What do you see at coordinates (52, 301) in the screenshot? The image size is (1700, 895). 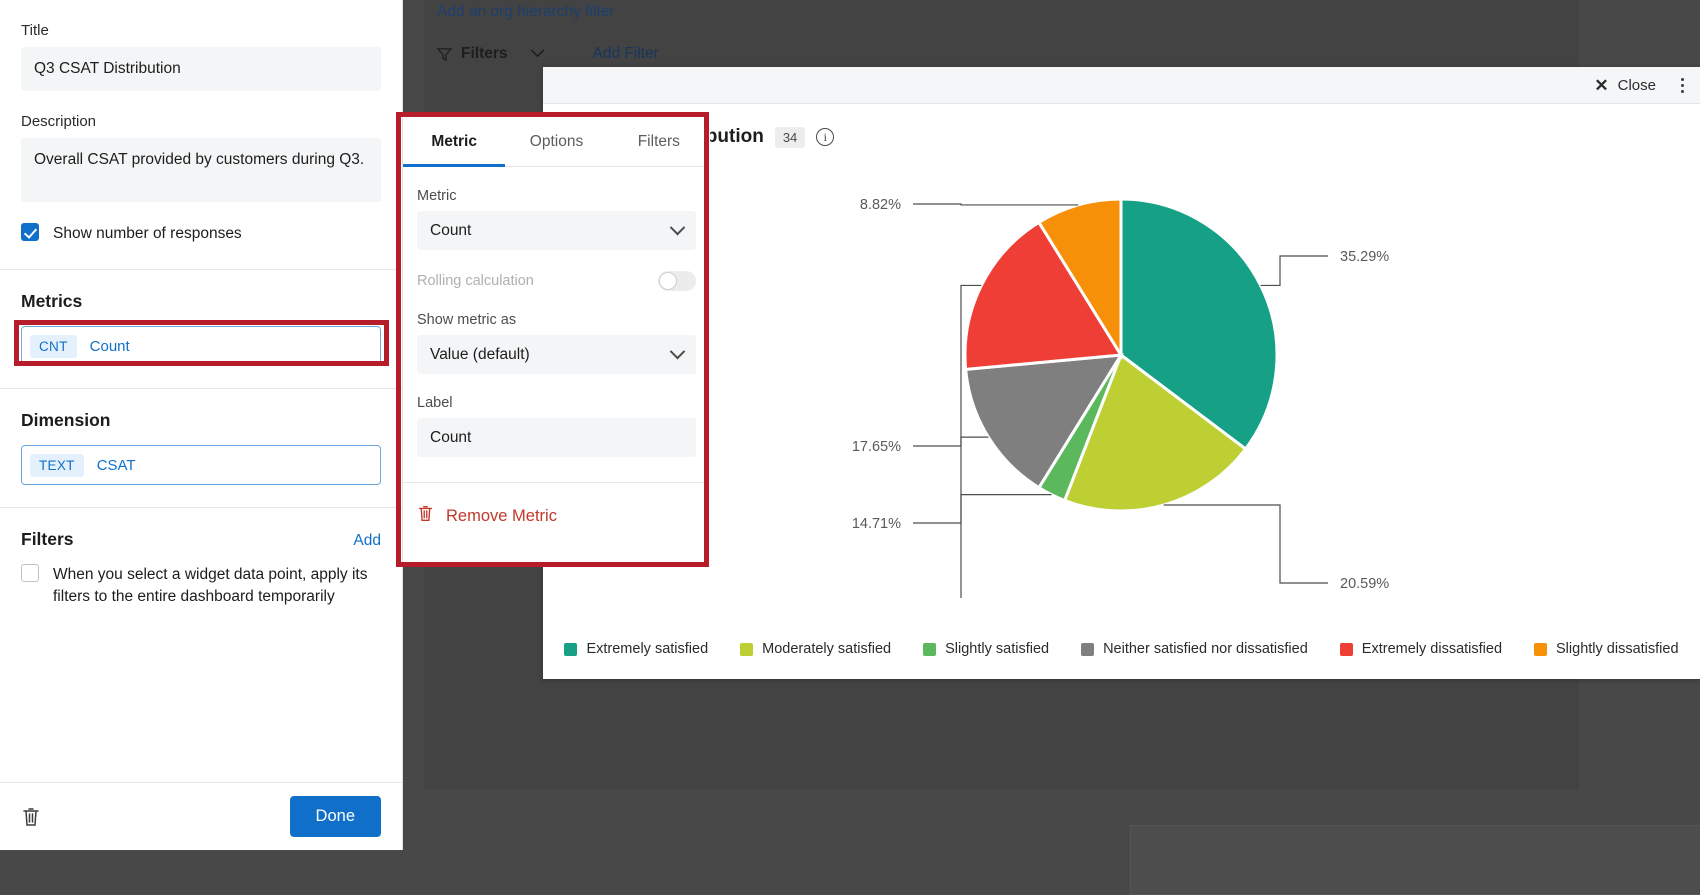 I see `metrics-heading: Metrics` at bounding box center [52, 301].